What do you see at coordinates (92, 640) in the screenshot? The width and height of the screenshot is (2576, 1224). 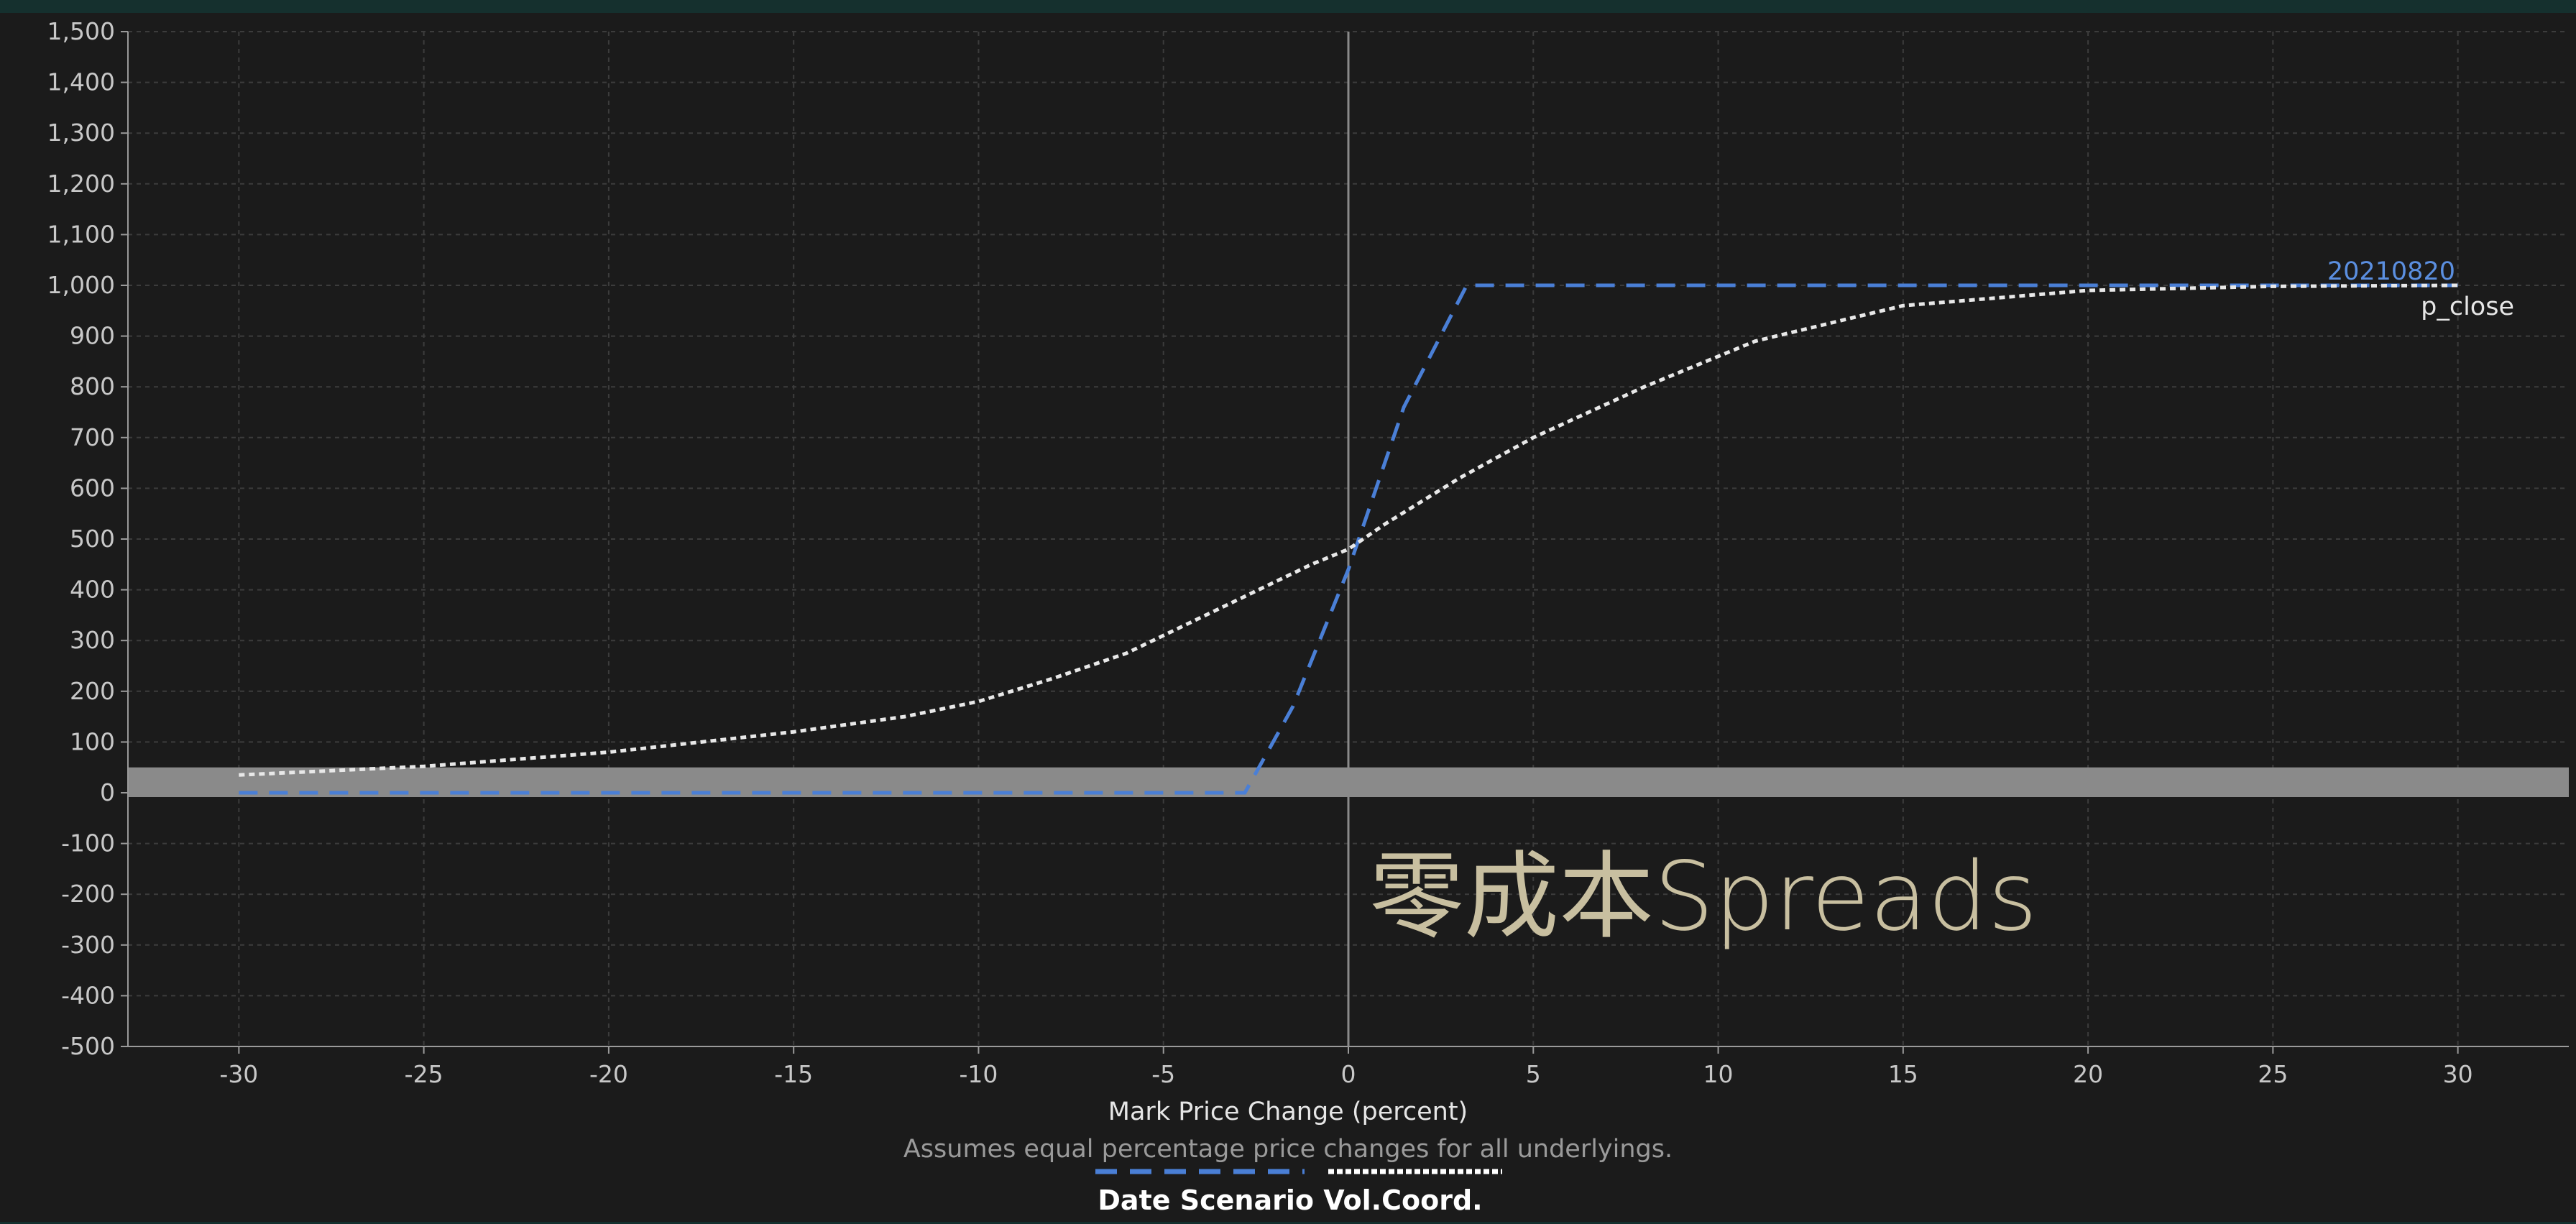 I see `y-tick-label: 300` at bounding box center [92, 640].